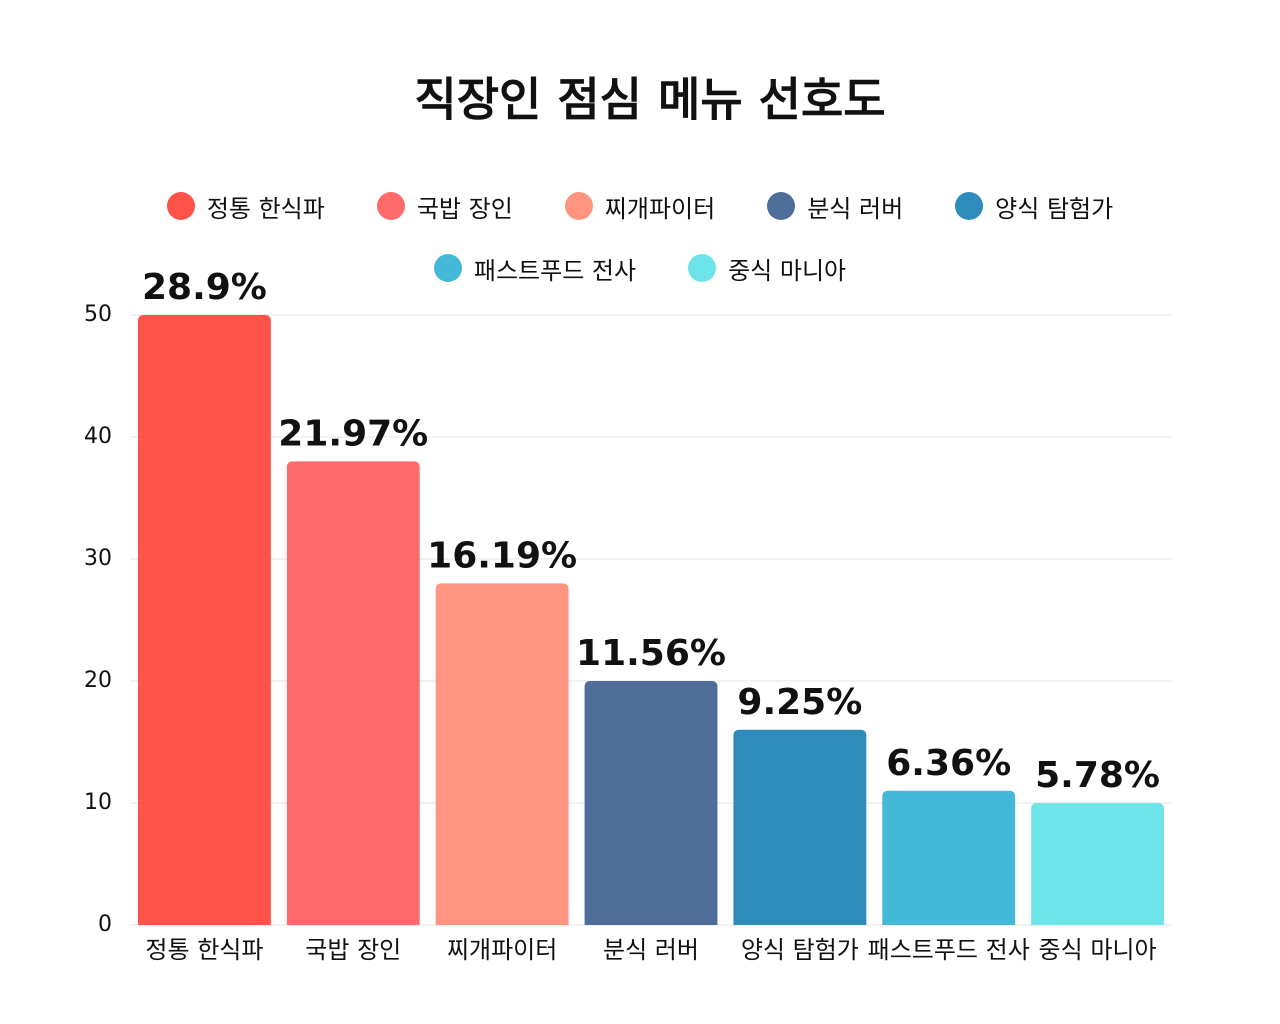  I want to click on legend-label: 찌개파이터, so click(660, 208).